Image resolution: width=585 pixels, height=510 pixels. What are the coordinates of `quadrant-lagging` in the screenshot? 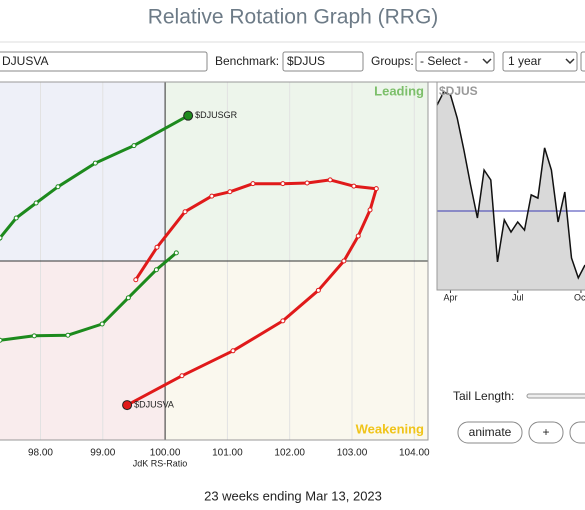 It's located at (83, 350).